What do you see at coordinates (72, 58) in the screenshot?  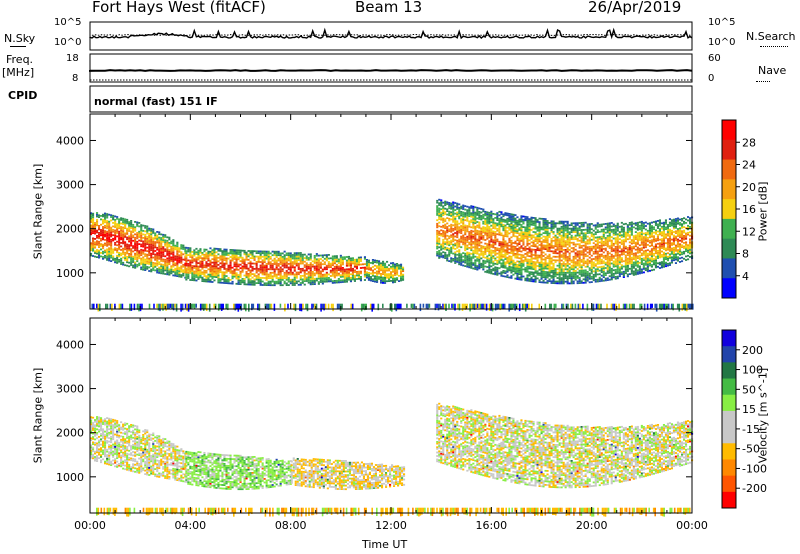 I see `freq-tick-top: 18` at bounding box center [72, 58].